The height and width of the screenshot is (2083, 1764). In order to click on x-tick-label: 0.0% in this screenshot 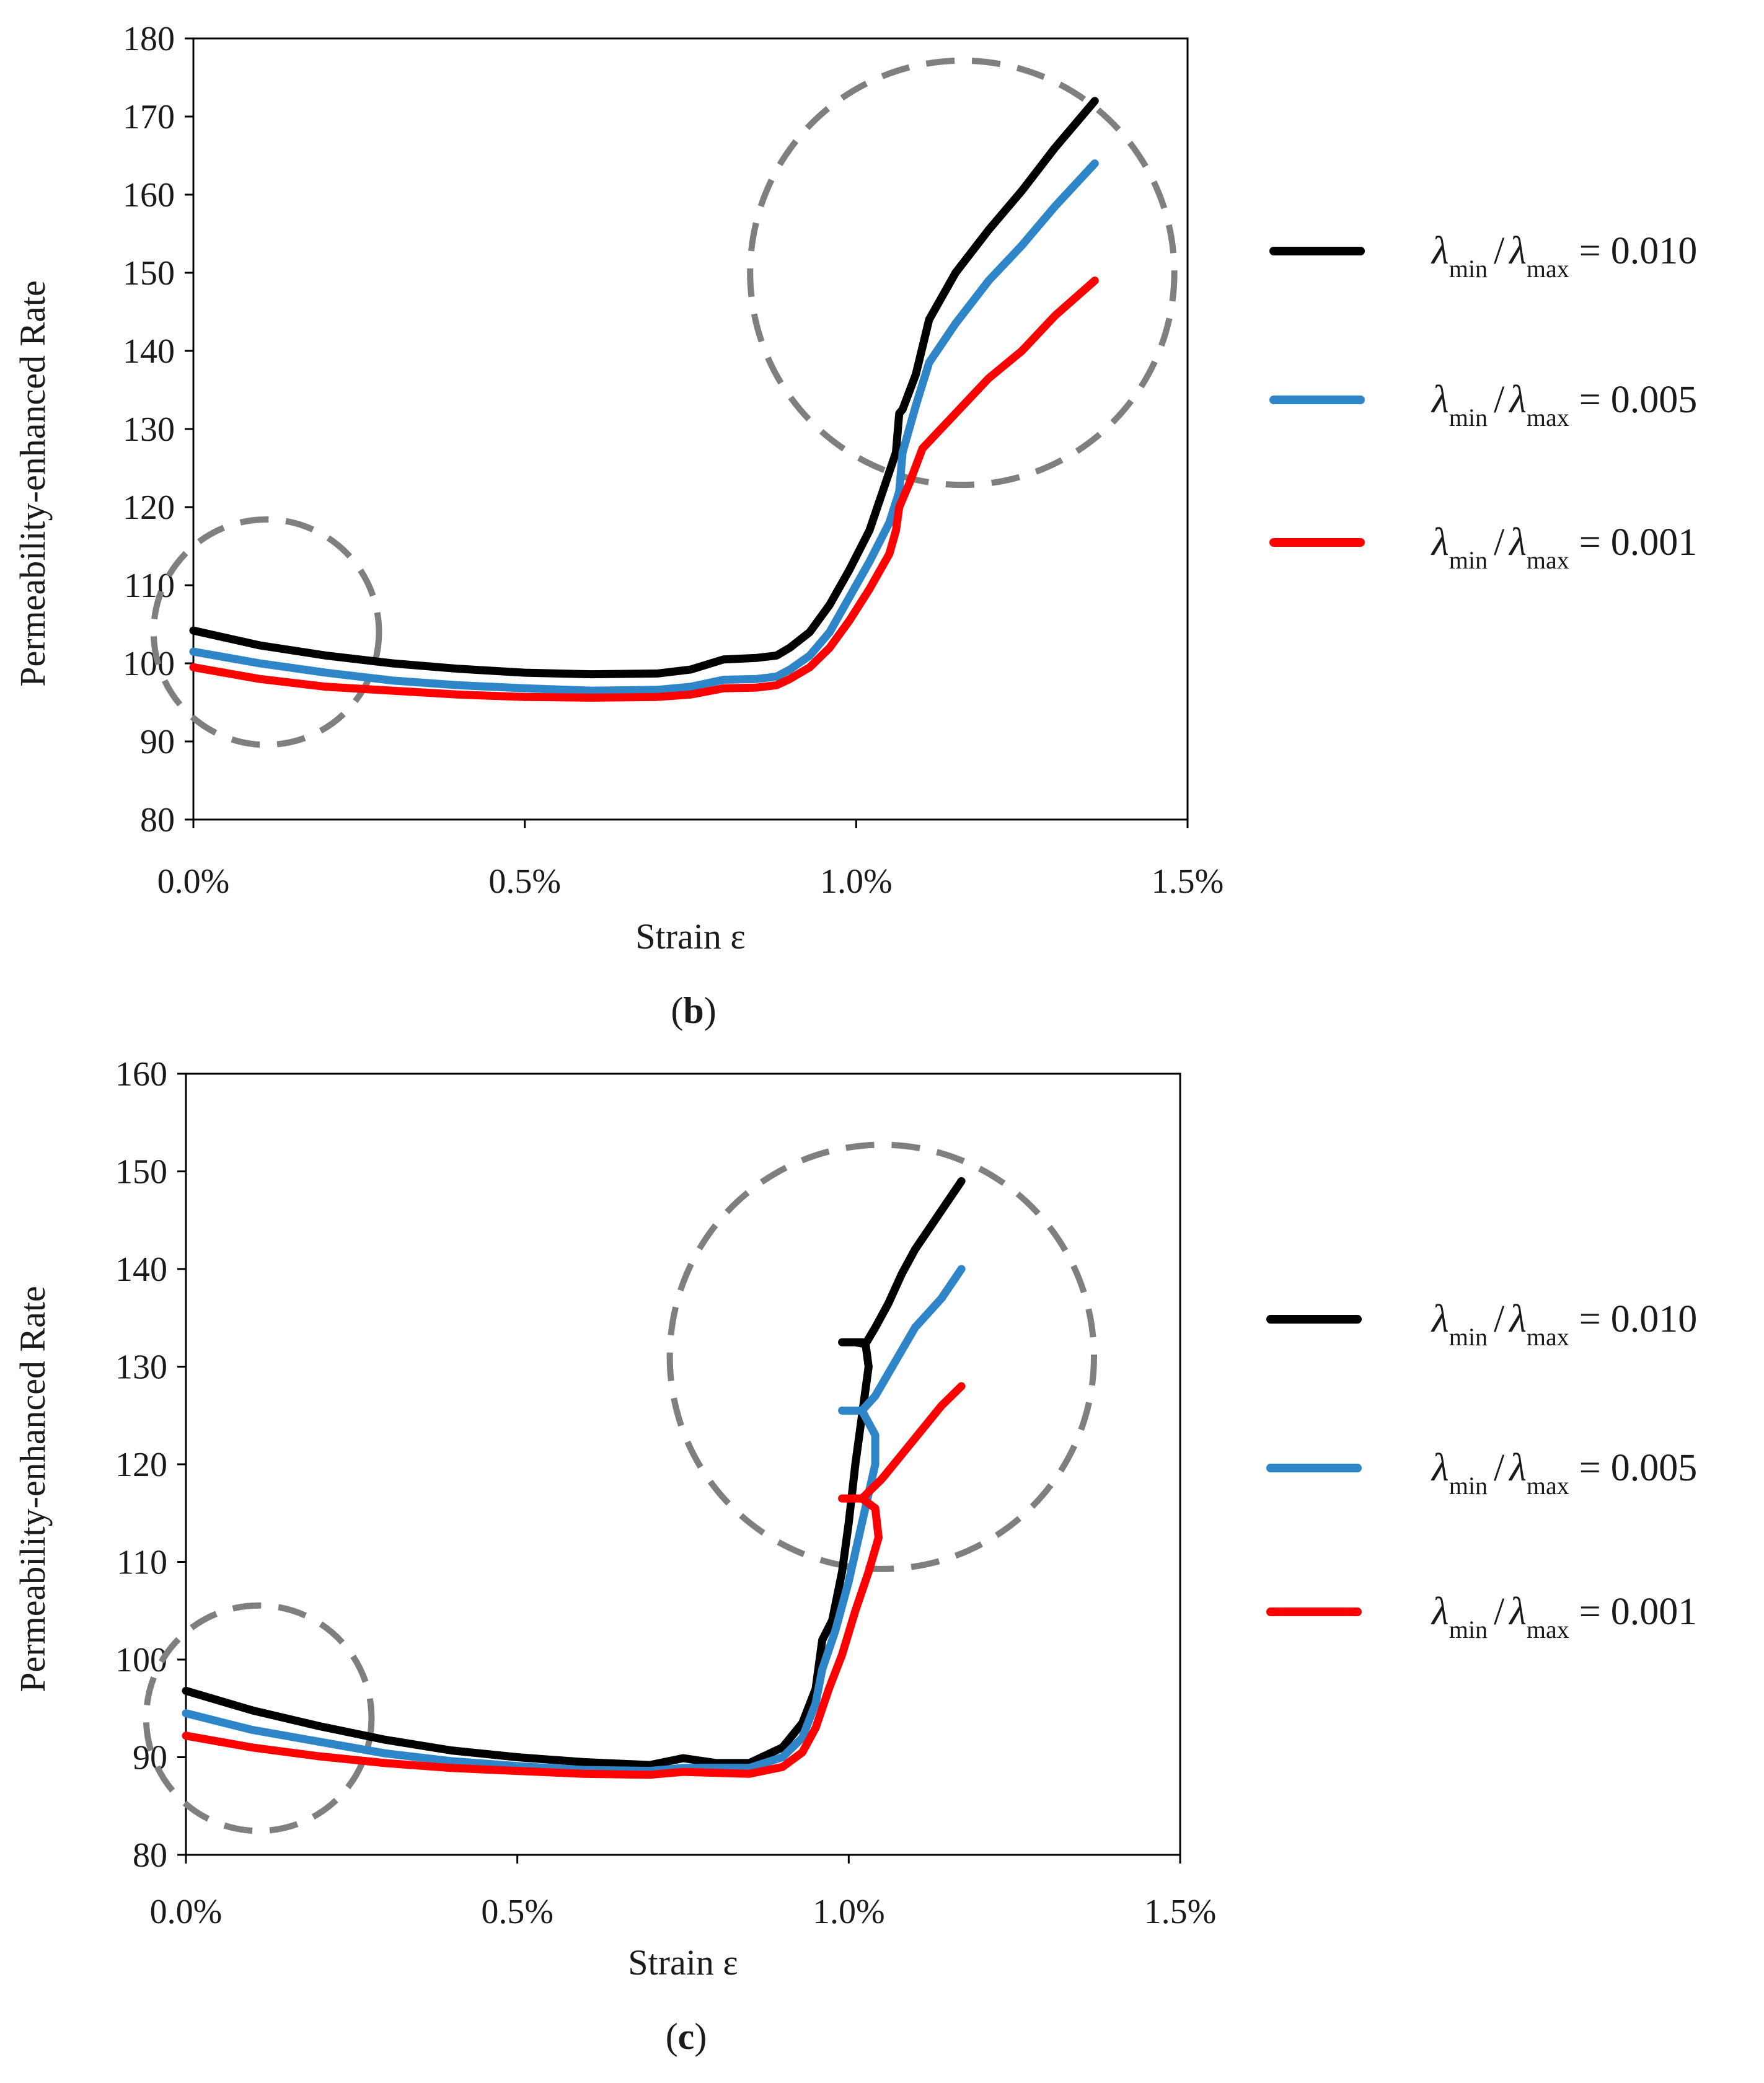, I will do `click(186, 1912)`.